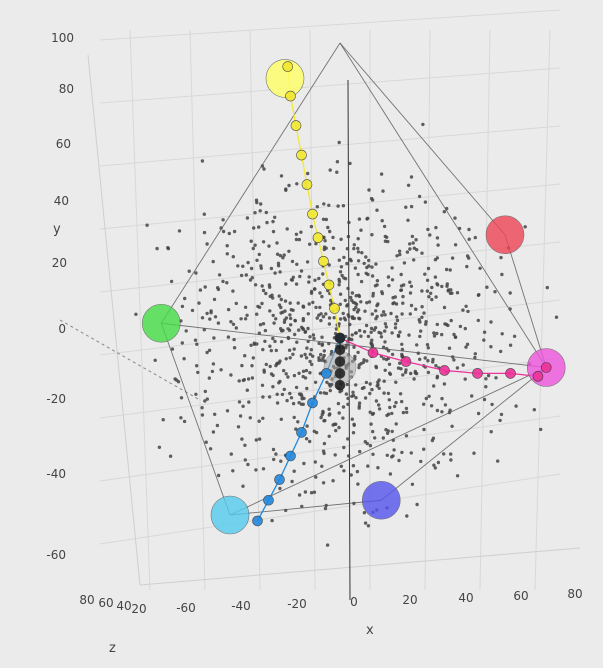 Image resolution: width=603 pixels, height=668 pixels. I want to click on sphere-gray, so click(340, 367).